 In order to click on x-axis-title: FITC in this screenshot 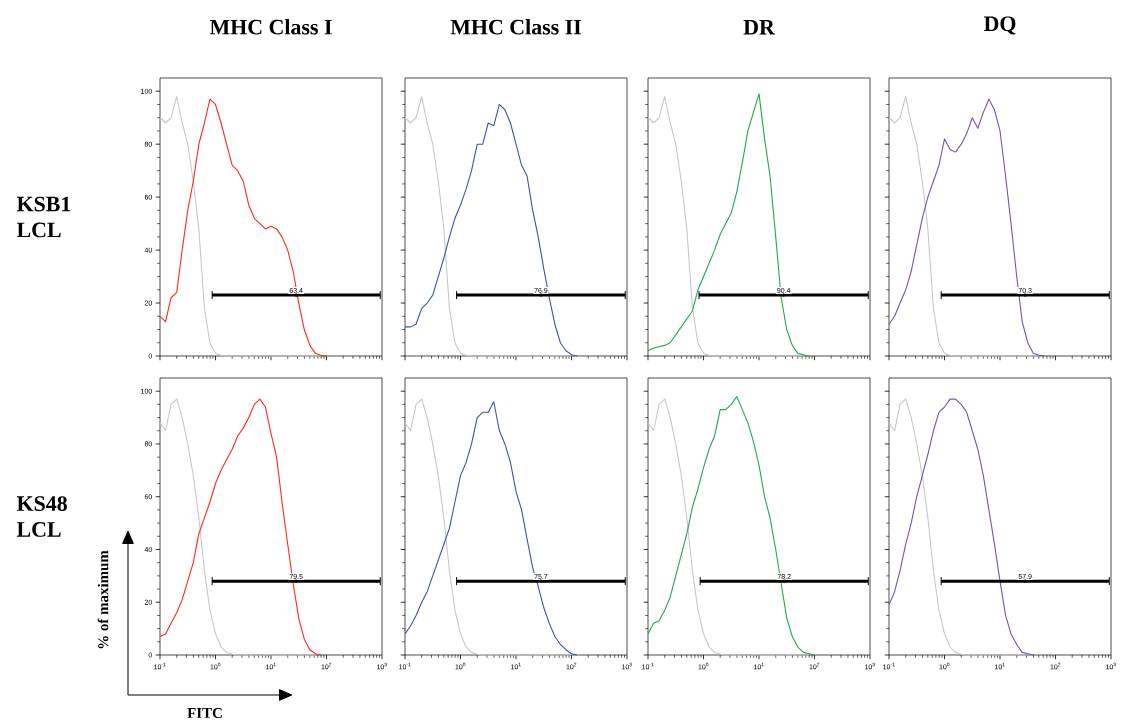, I will do `click(204, 713)`.